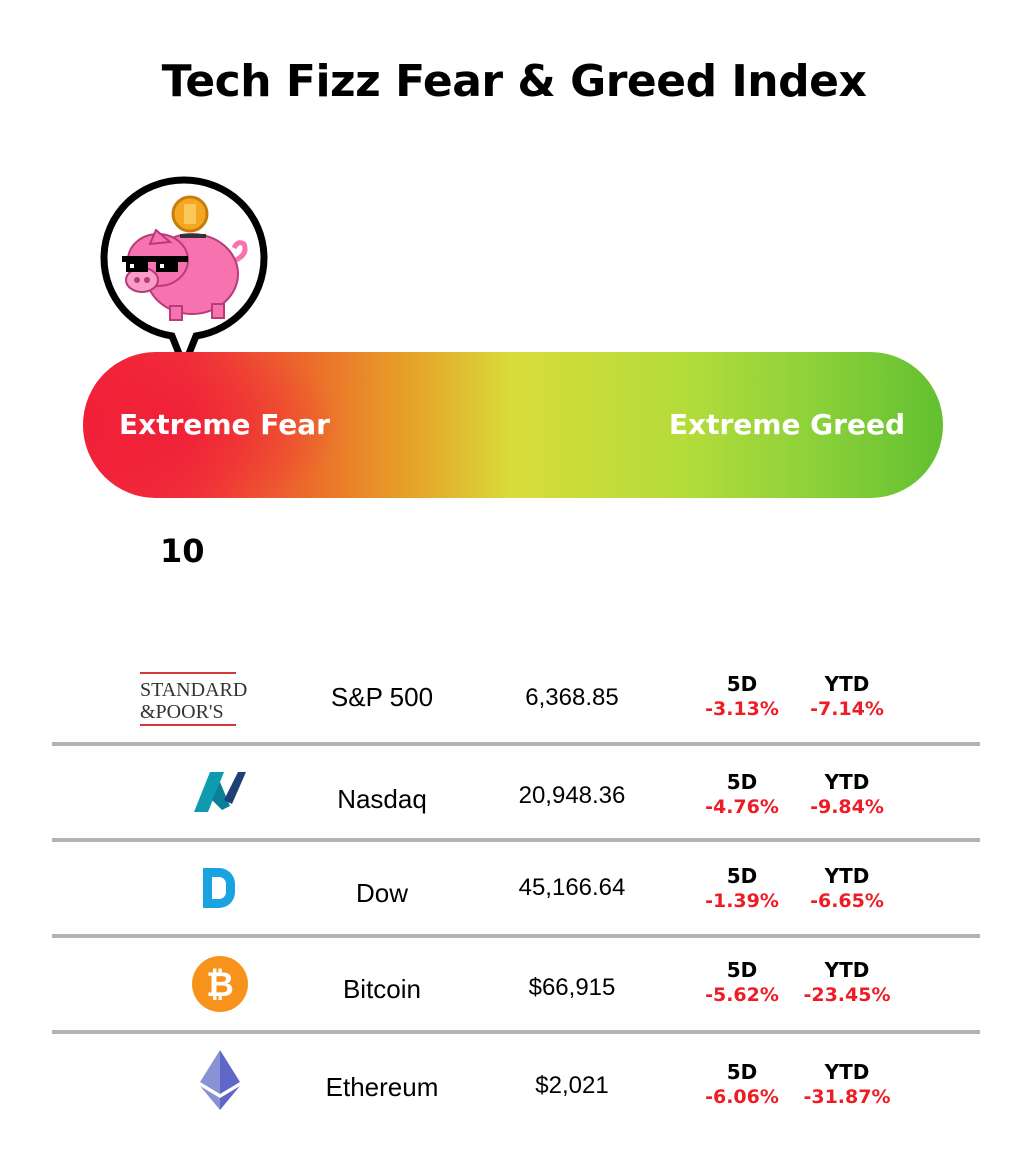 Image resolution: width=1028 pixels, height=1162 pixels. What do you see at coordinates (847, 901) in the screenshot?
I see `ytd-value: -6.65%` at bounding box center [847, 901].